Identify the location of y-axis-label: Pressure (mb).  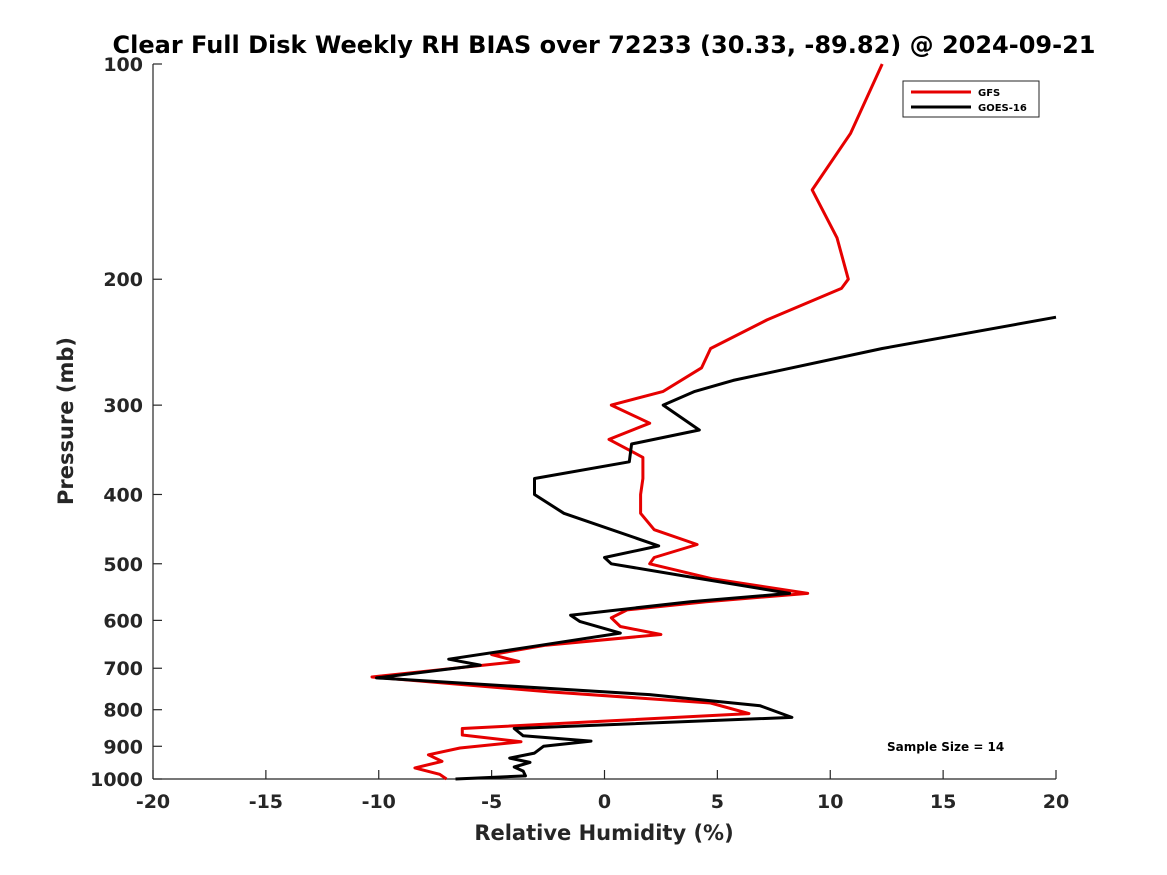
(66, 421).